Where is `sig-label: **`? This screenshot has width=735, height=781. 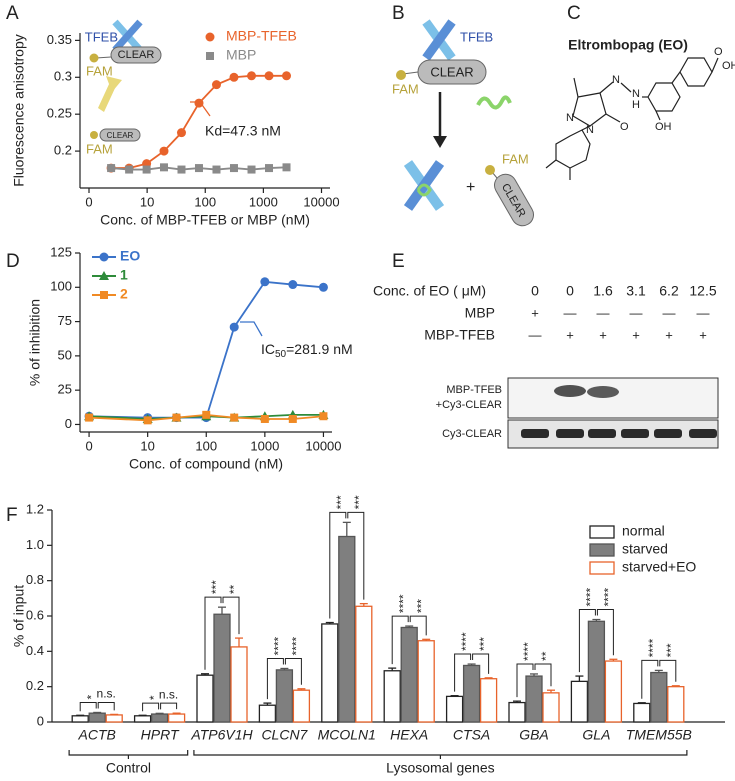
sig-label: ** is located at coordinates (234, 589).